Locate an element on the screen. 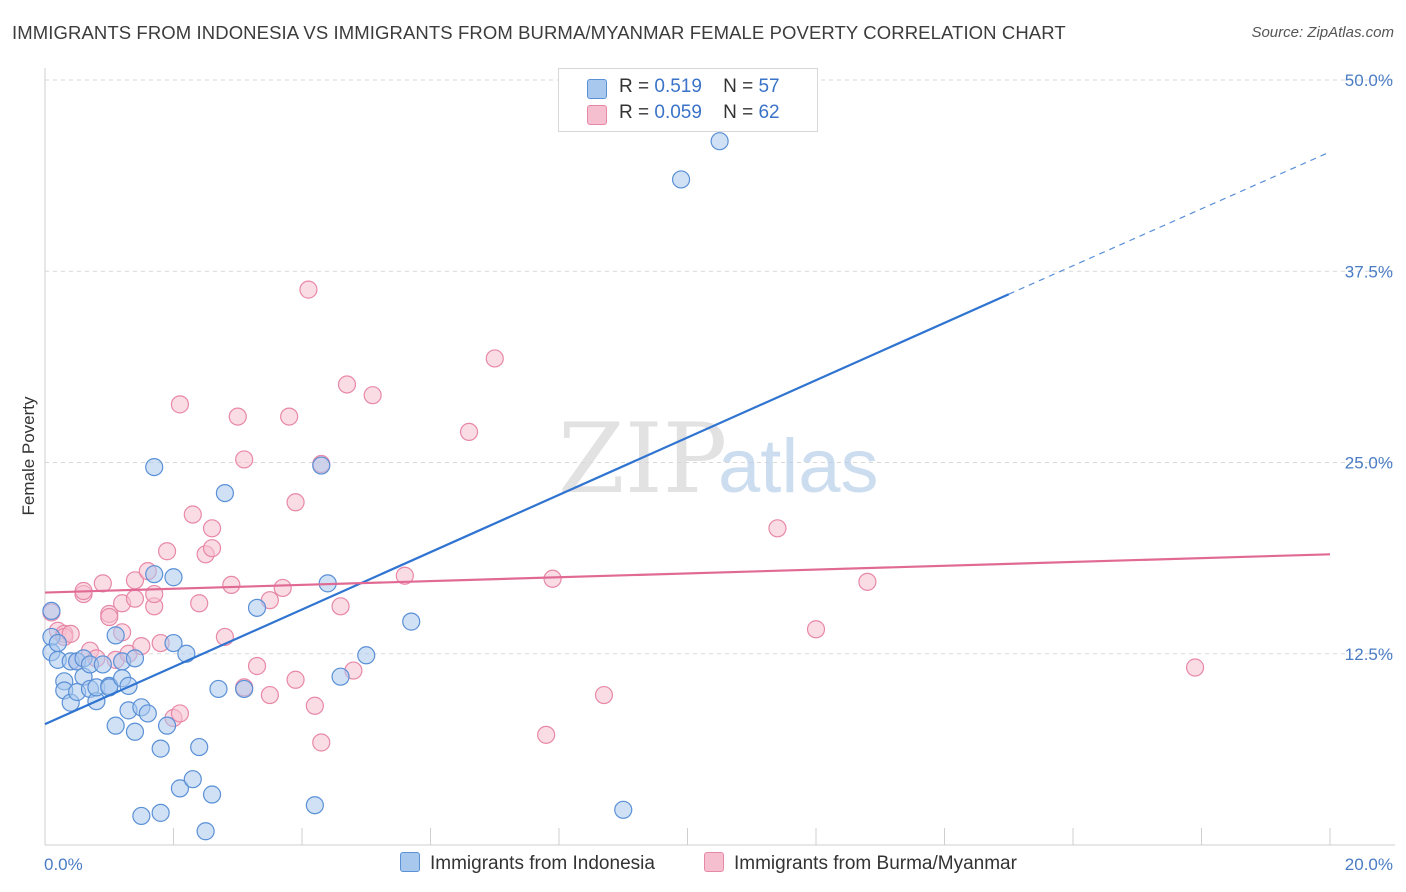  watermark: ZIP atlas is located at coordinates (718, 459).